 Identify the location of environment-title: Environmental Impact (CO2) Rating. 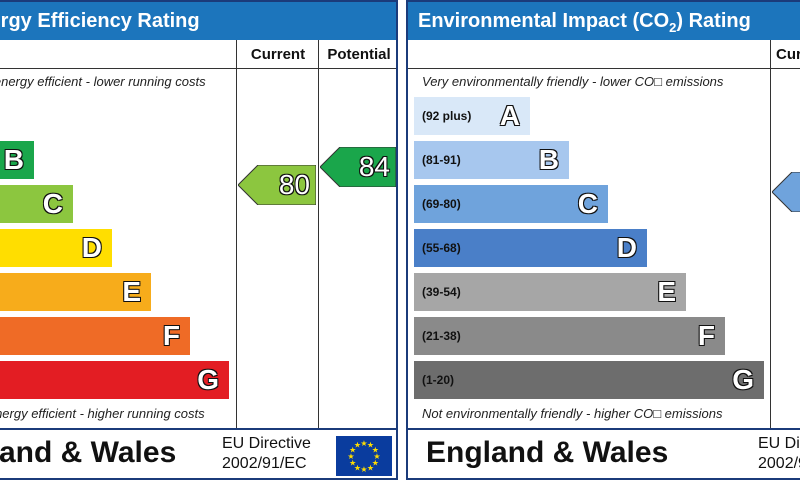
(584, 24).